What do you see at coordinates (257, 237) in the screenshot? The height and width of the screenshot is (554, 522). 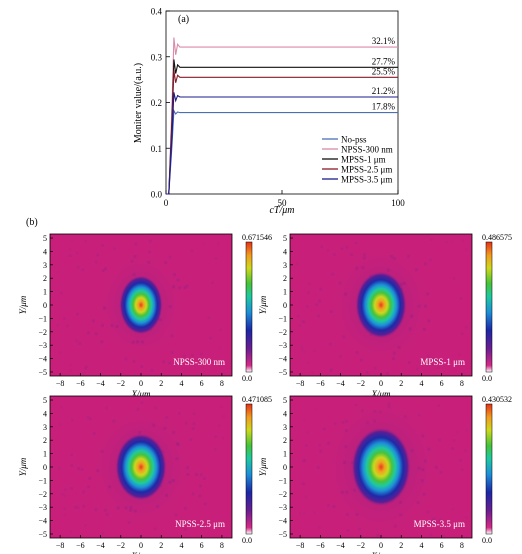 I see `colorbar-max-label: 0.671546` at bounding box center [257, 237].